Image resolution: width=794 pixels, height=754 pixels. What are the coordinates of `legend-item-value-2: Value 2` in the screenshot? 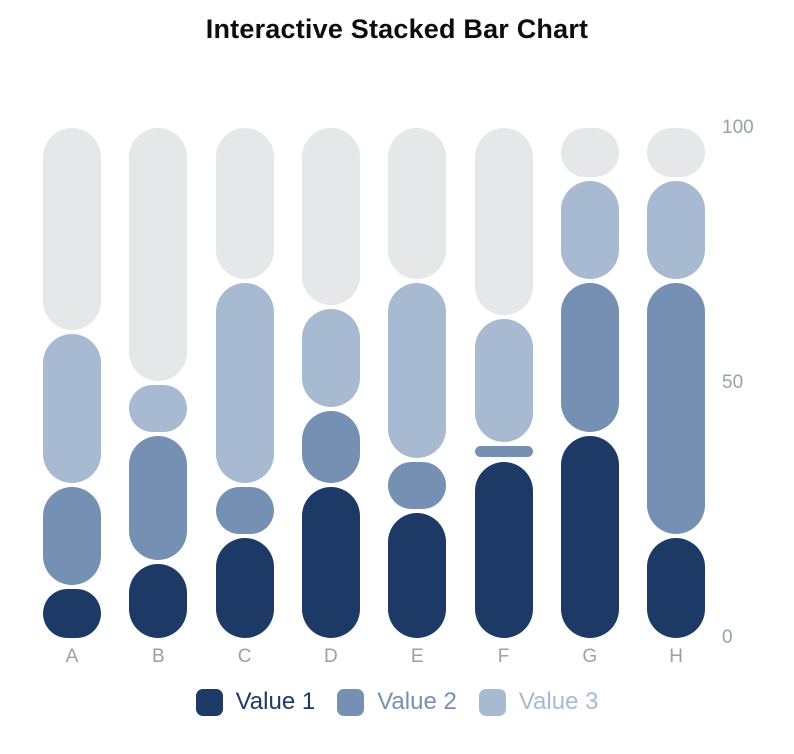 It's located at (397, 702).